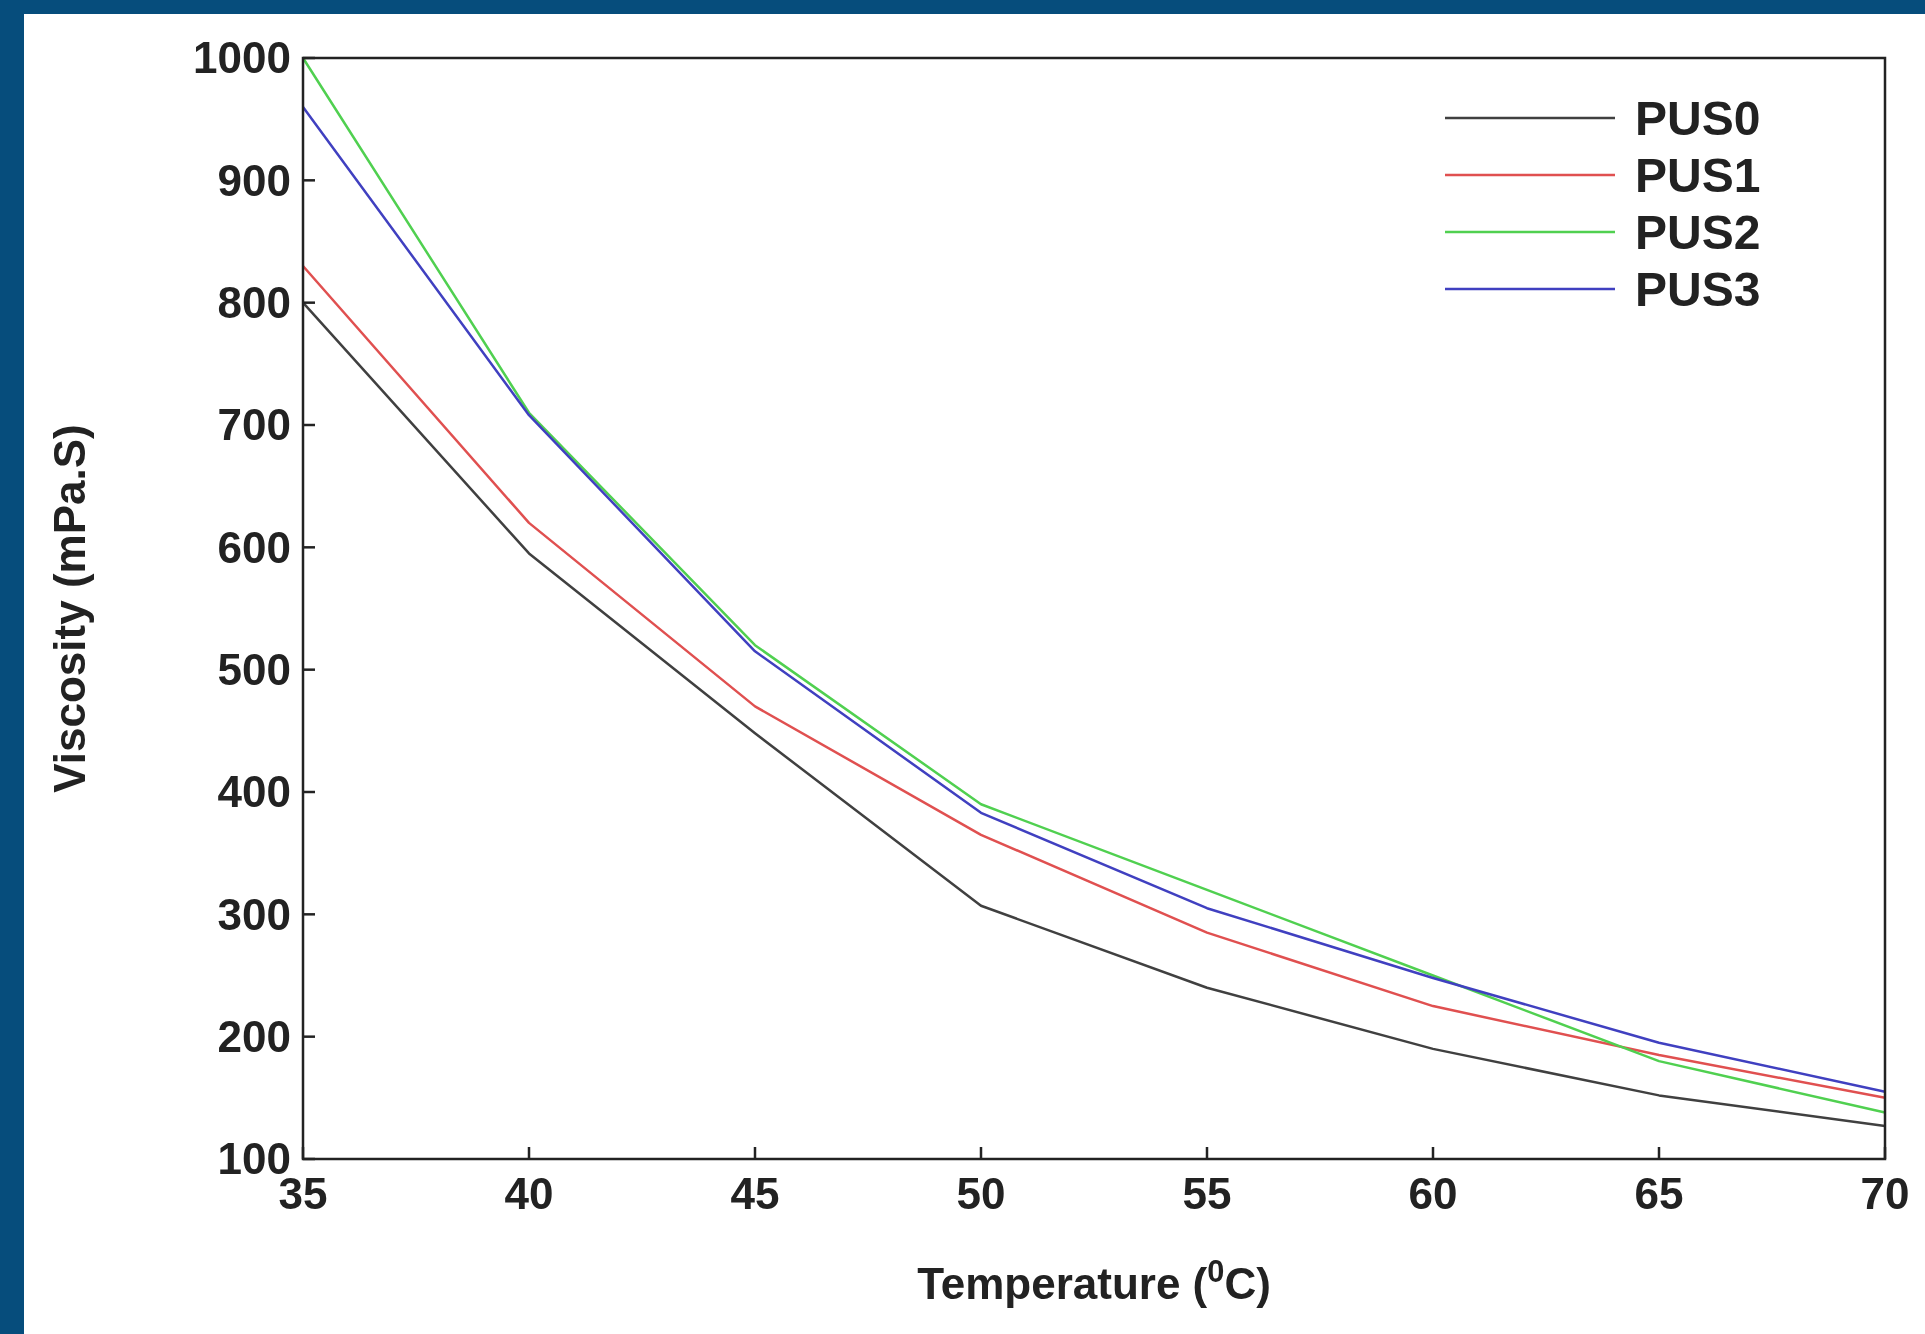 The image size is (1925, 1334). What do you see at coordinates (529, 1193) in the screenshot?
I see `x-tick-label: 40` at bounding box center [529, 1193].